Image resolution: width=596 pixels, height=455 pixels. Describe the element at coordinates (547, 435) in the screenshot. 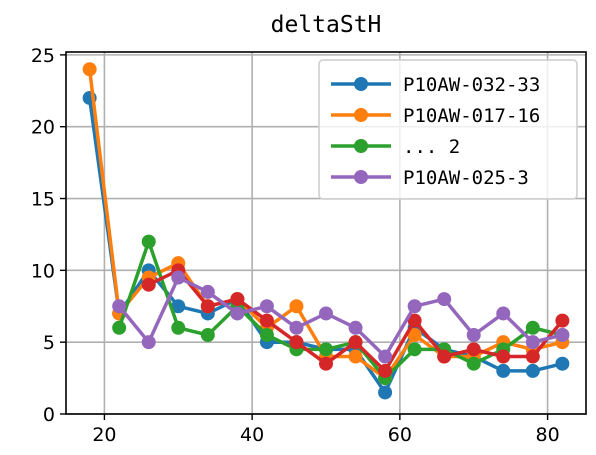

I see `x-tick-label: 80` at that location.